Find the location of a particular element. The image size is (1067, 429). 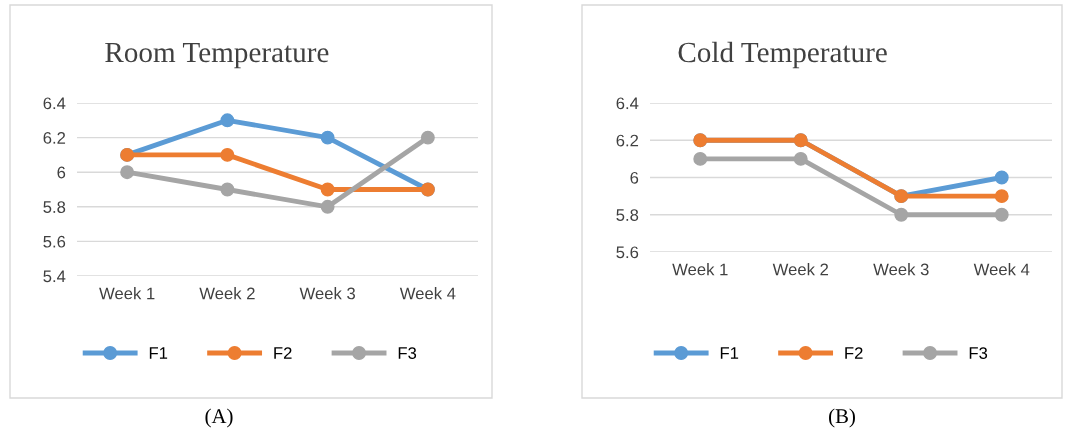

text: (A) is located at coordinates (219, 418).